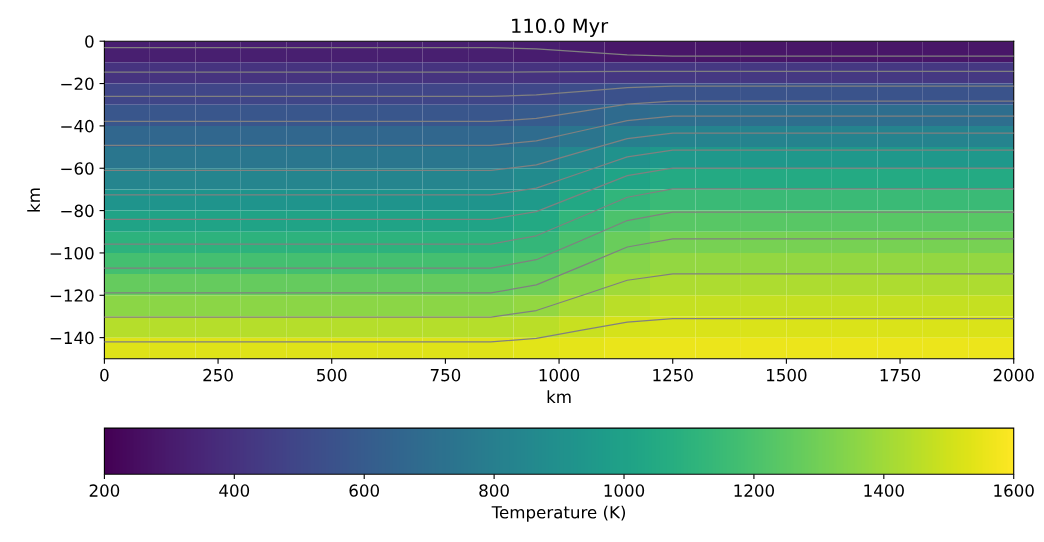  I want to click on x-tick-label: 1000, so click(559, 375).